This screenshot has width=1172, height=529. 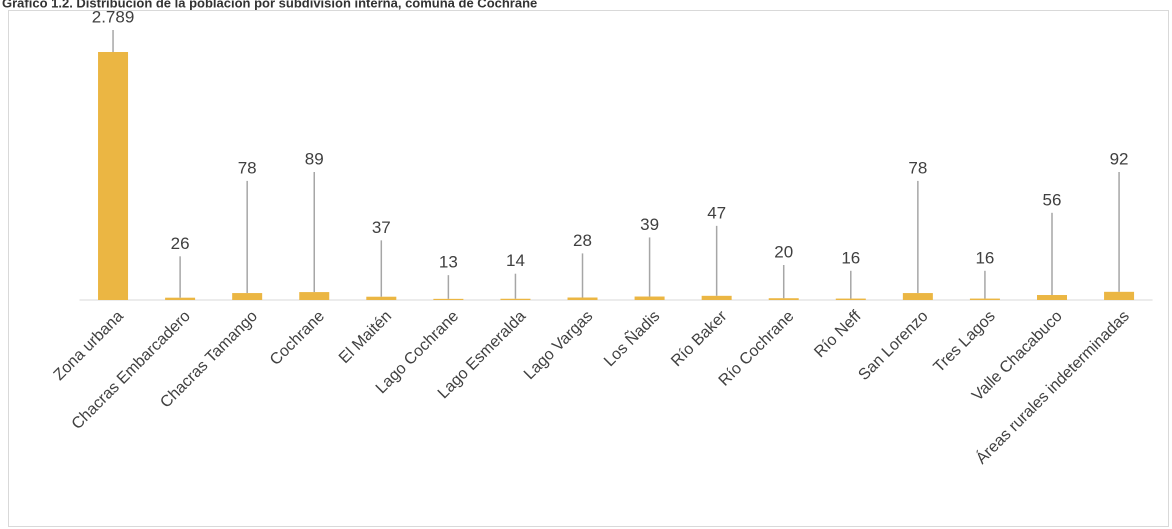 What do you see at coordinates (113, 16) in the screenshot?
I see `value-label: 2.789` at bounding box center [113, 16].